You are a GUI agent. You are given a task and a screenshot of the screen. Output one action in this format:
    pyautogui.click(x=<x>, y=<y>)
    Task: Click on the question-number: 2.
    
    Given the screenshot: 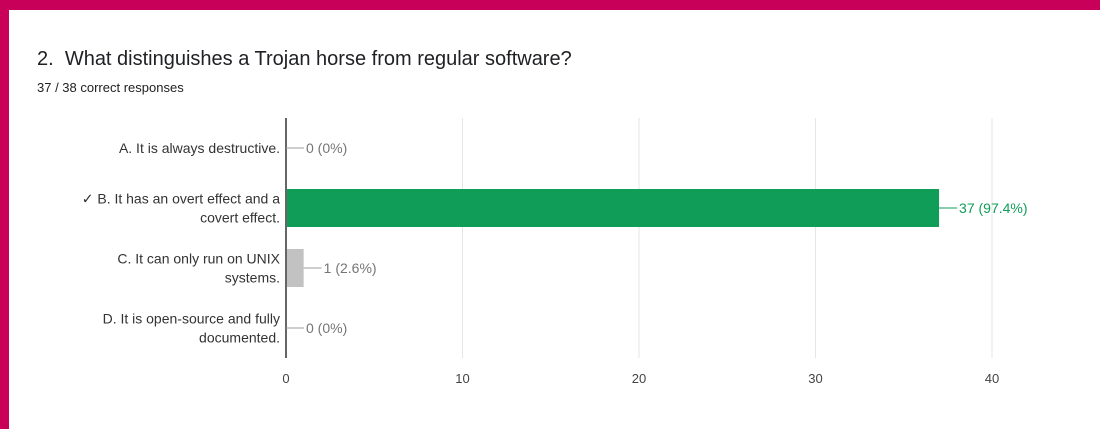 What is the action you would take?
    pyautogui.click(x=45, y=59)
    